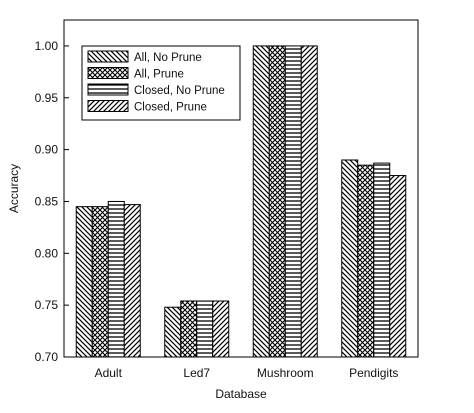  What do you see at coordinates (47, 98) in the screenshot?
I see `y-tick-label: 0.95` at bounding box center [47, 98].